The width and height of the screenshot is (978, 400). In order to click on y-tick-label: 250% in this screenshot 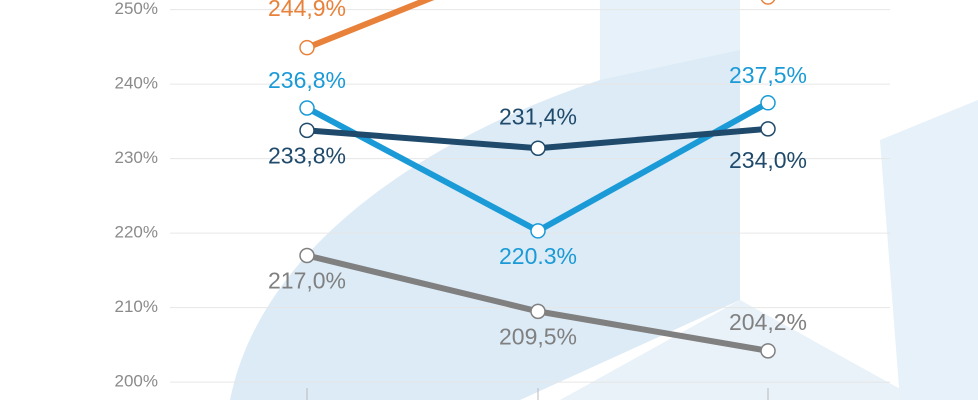, I will do `click(136, 9)`.